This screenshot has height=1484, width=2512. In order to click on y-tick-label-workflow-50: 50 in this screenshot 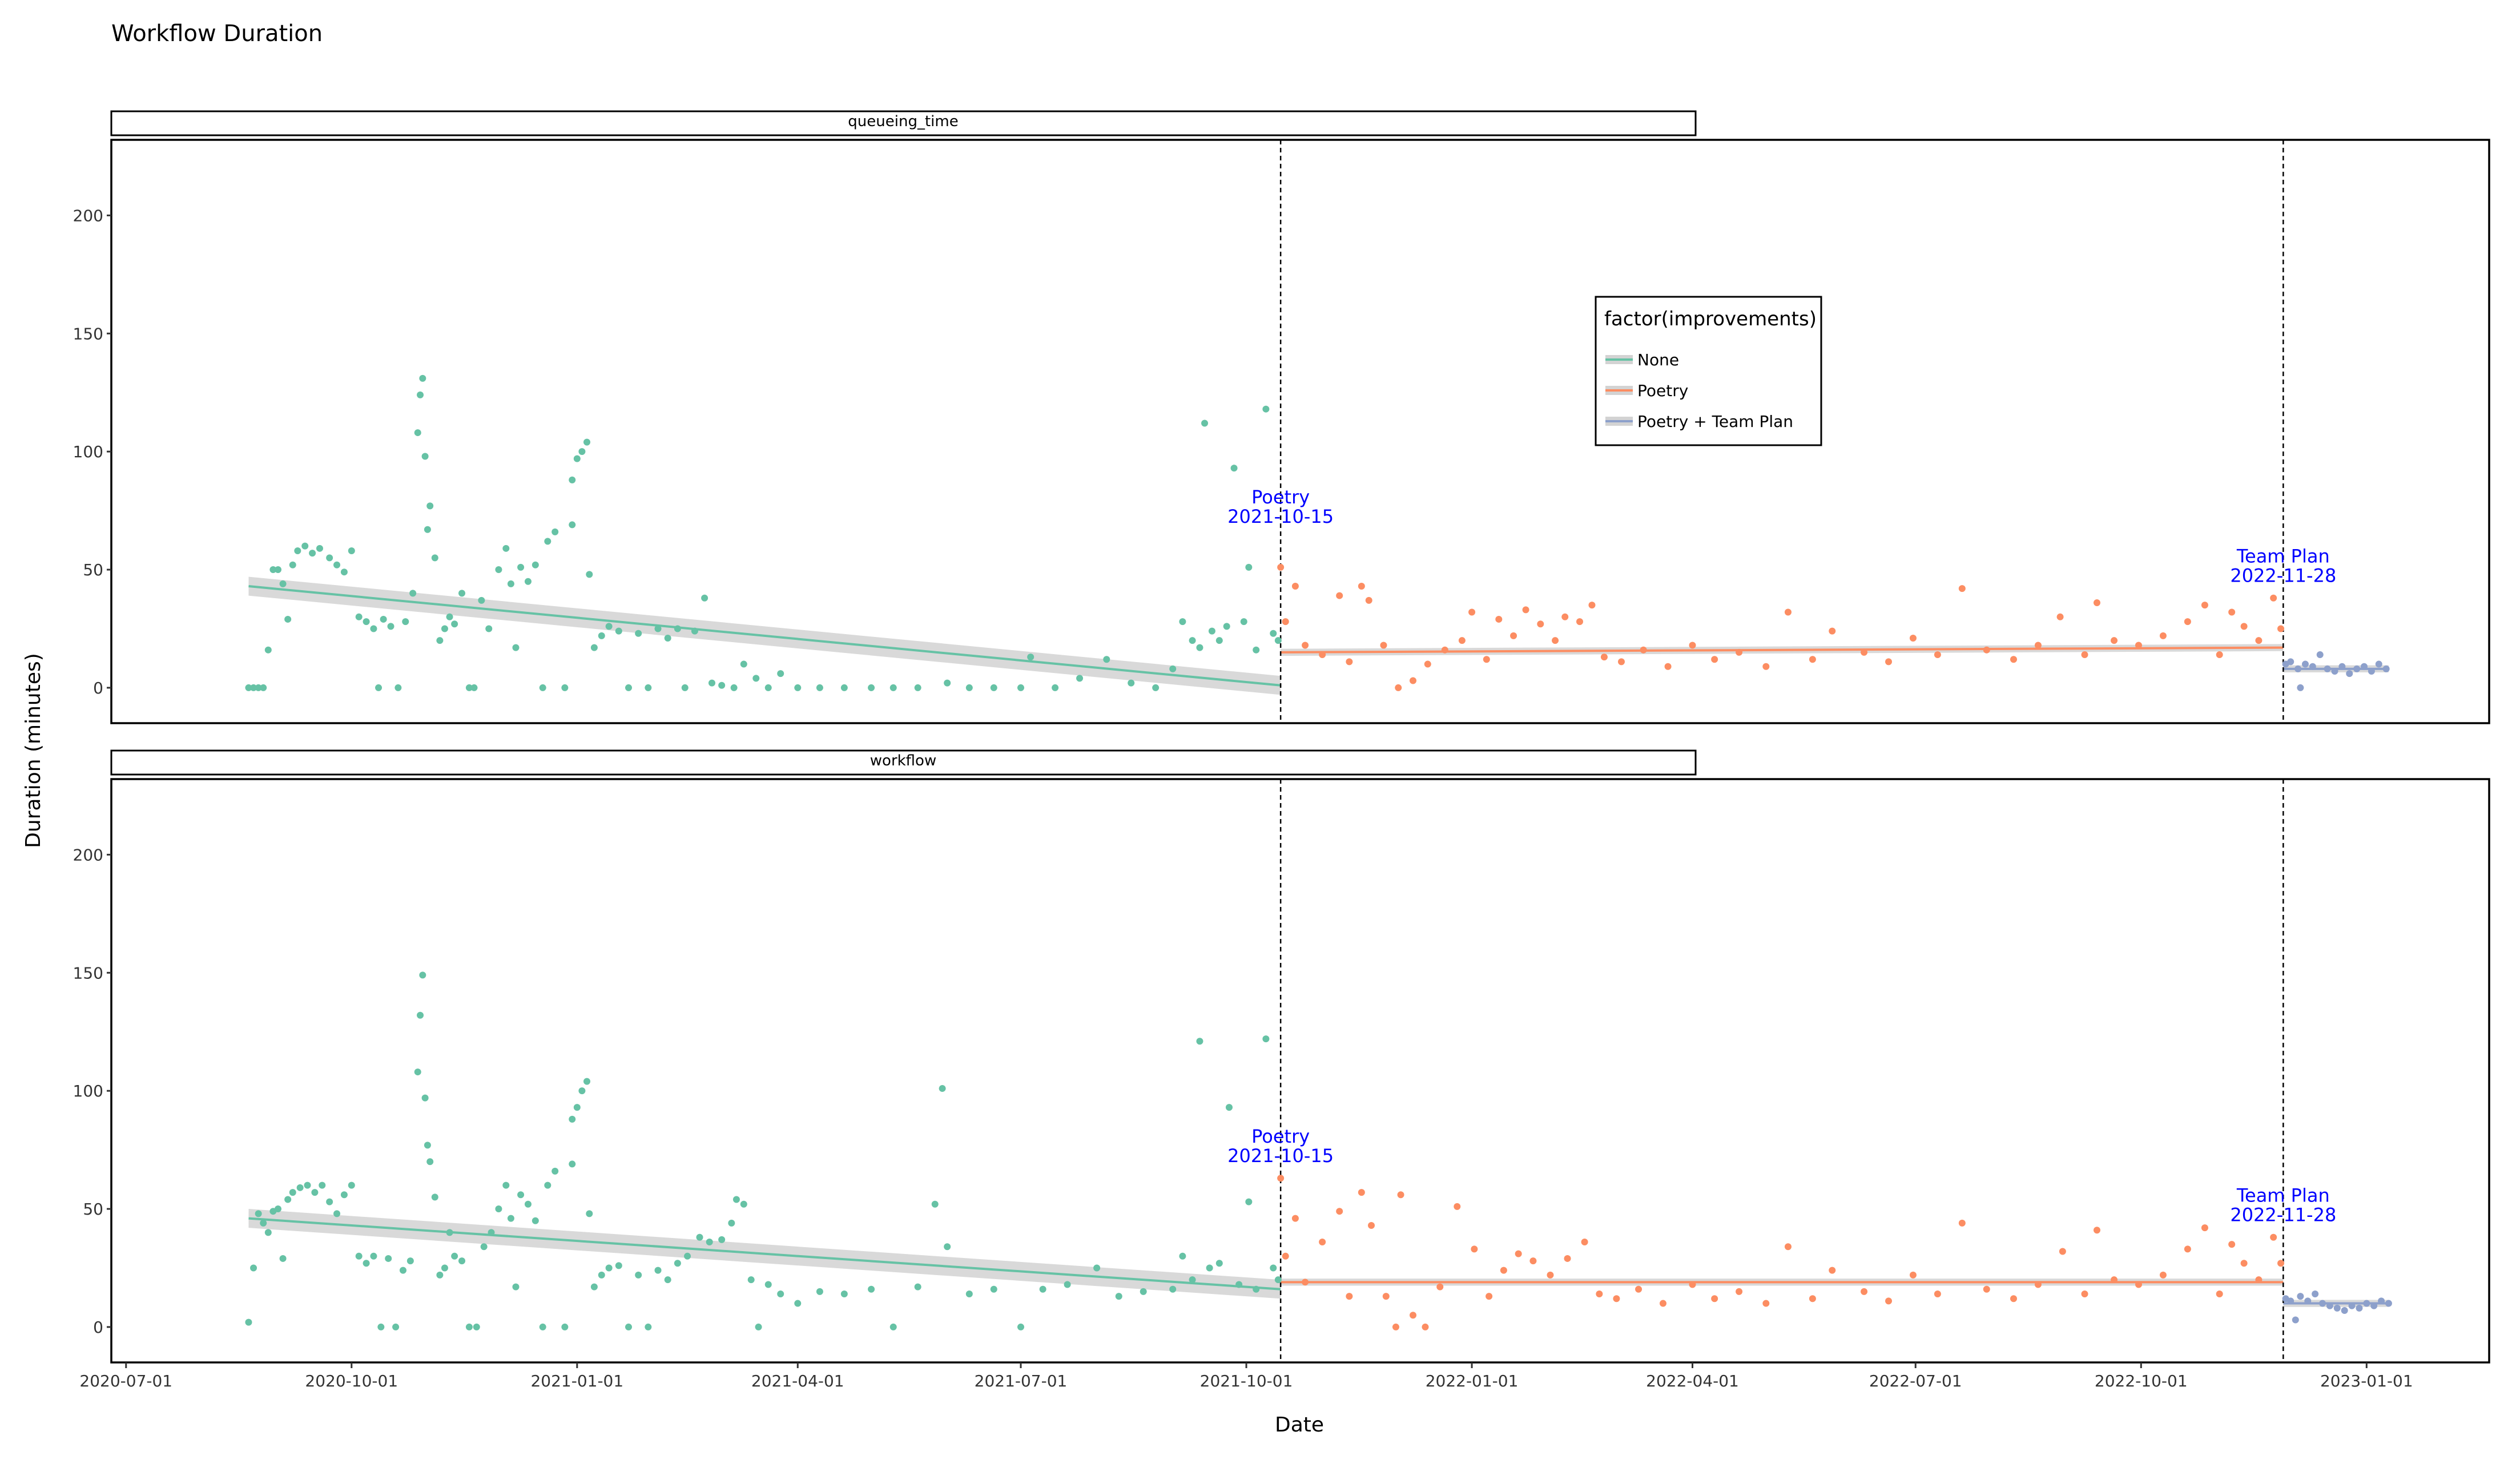, I will do `click(93, 1209)`.